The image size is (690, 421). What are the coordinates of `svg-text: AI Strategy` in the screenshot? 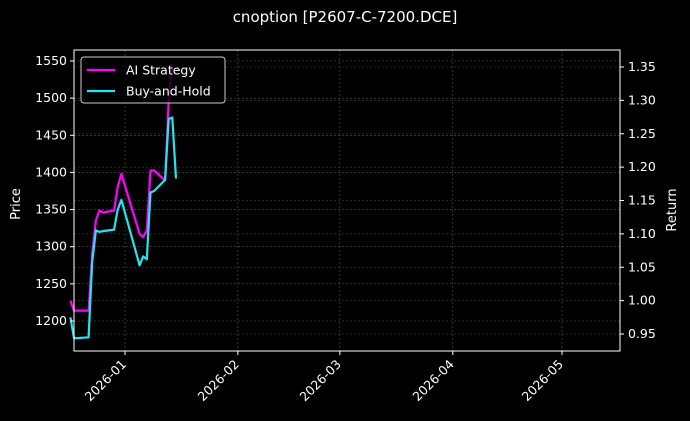 It's located at (161, 70).